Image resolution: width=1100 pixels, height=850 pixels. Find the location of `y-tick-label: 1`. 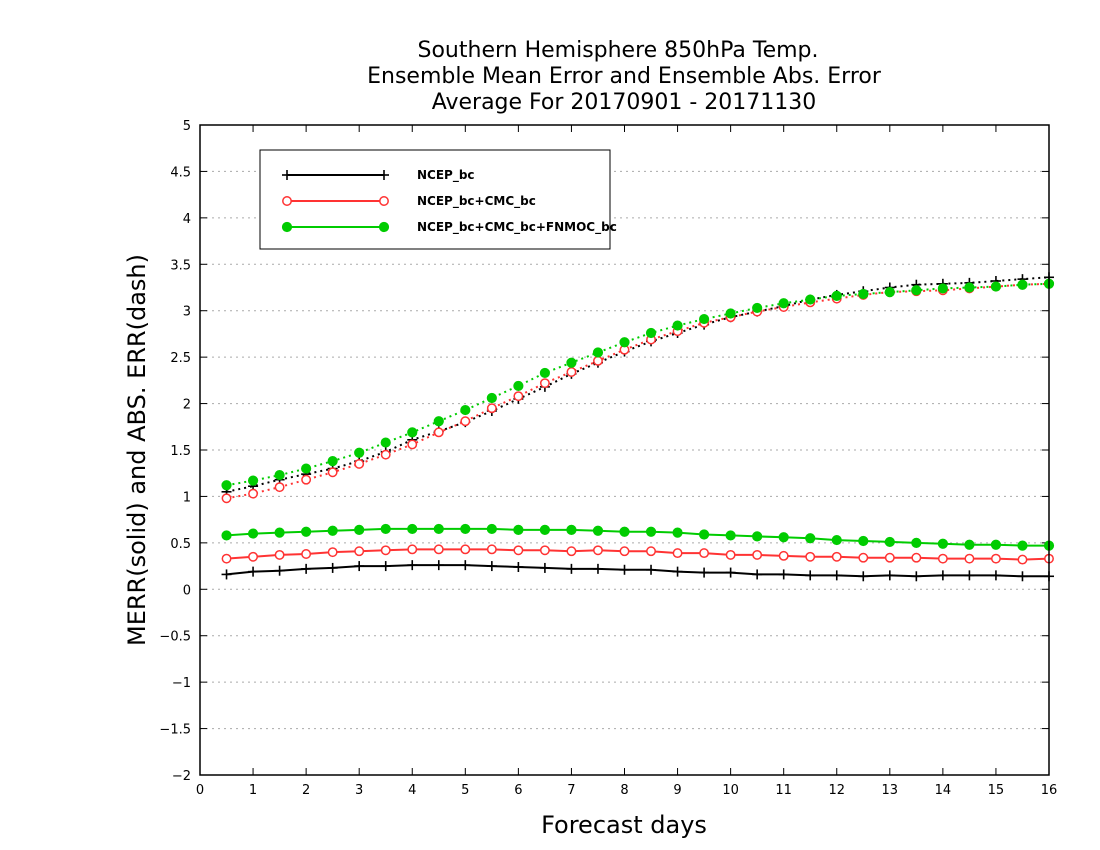

y-tick-label: 1 is located at coordinates (187, 497).